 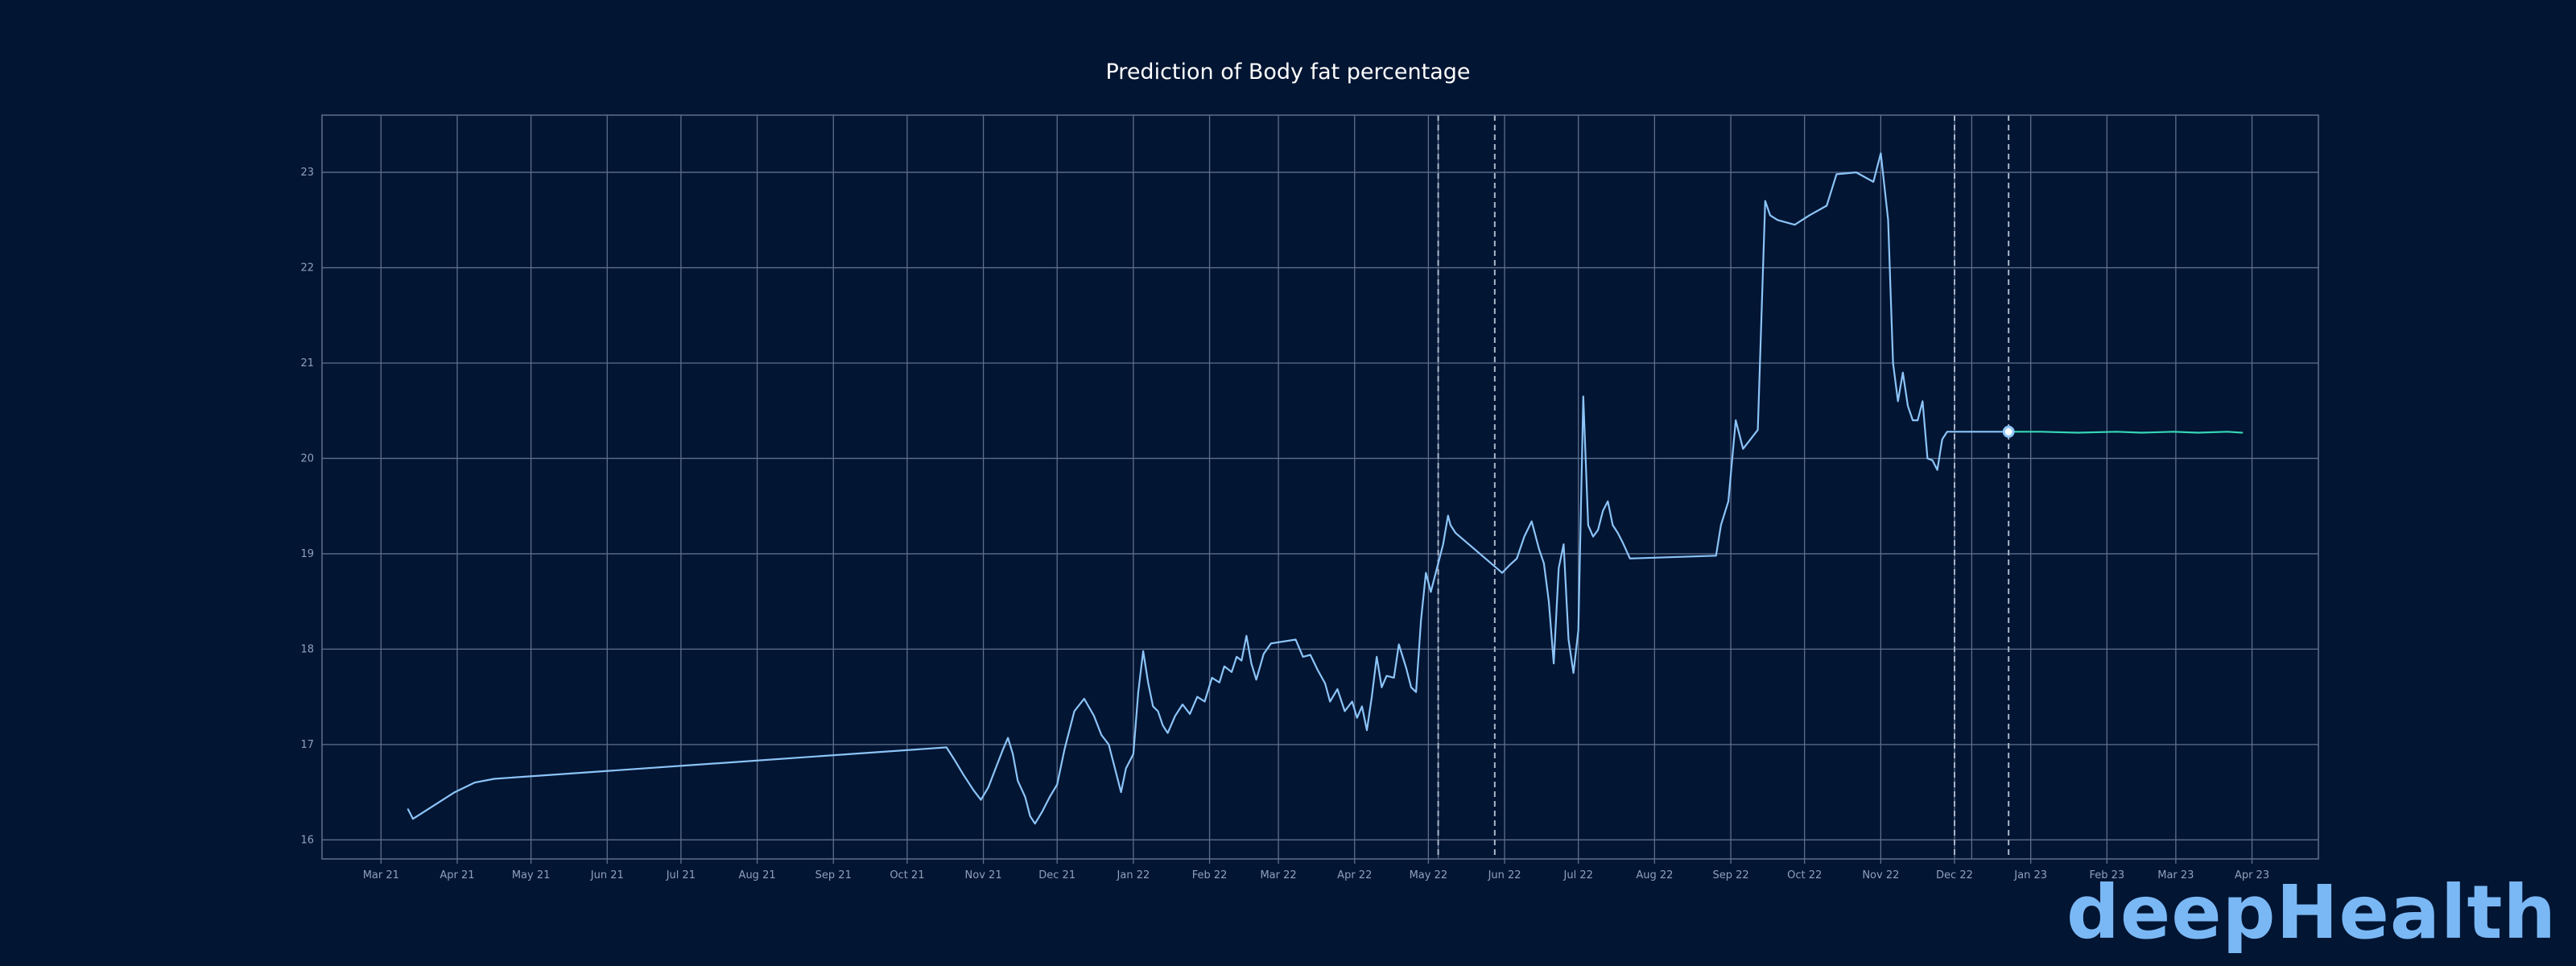 I want to click on x-tick-label: Sep 22, so click(x=1730, y=875).